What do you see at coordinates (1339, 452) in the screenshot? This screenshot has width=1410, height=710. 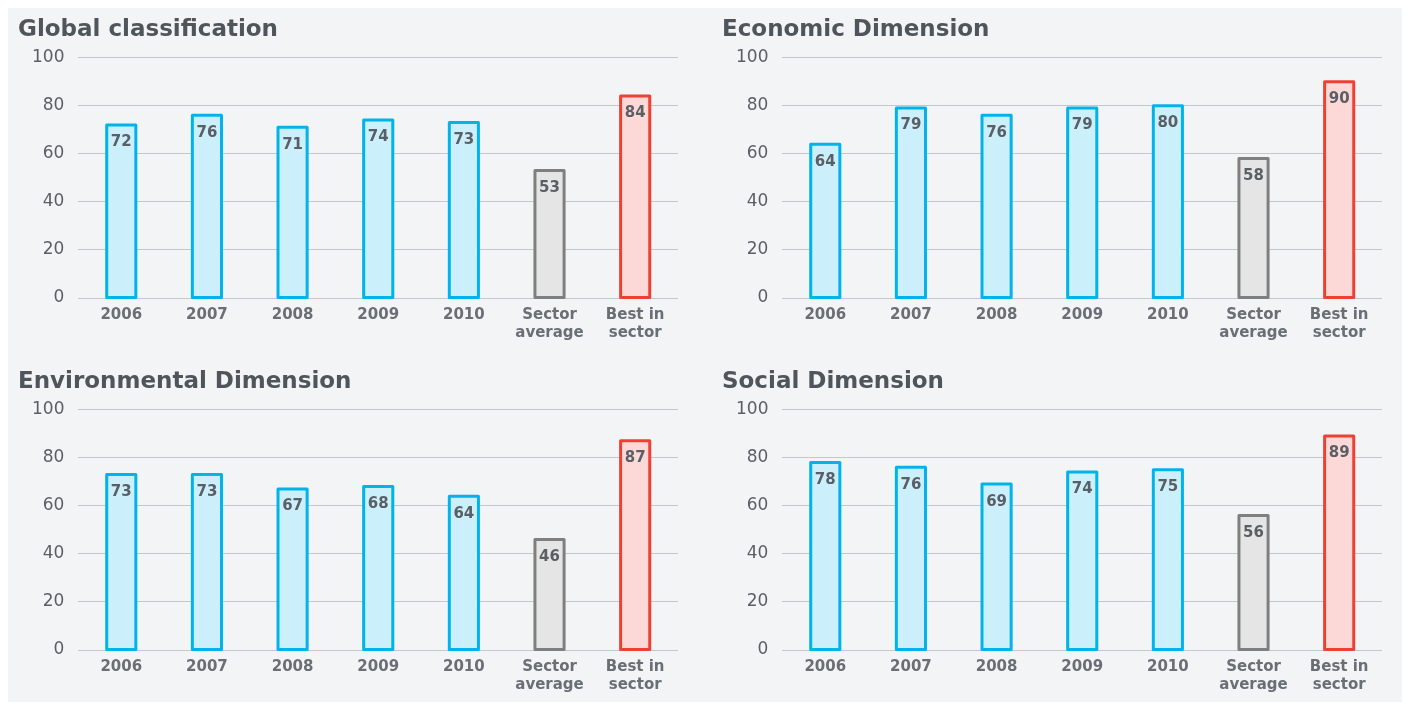 I see `data-label: 89` at bounding box center [1339, 452].